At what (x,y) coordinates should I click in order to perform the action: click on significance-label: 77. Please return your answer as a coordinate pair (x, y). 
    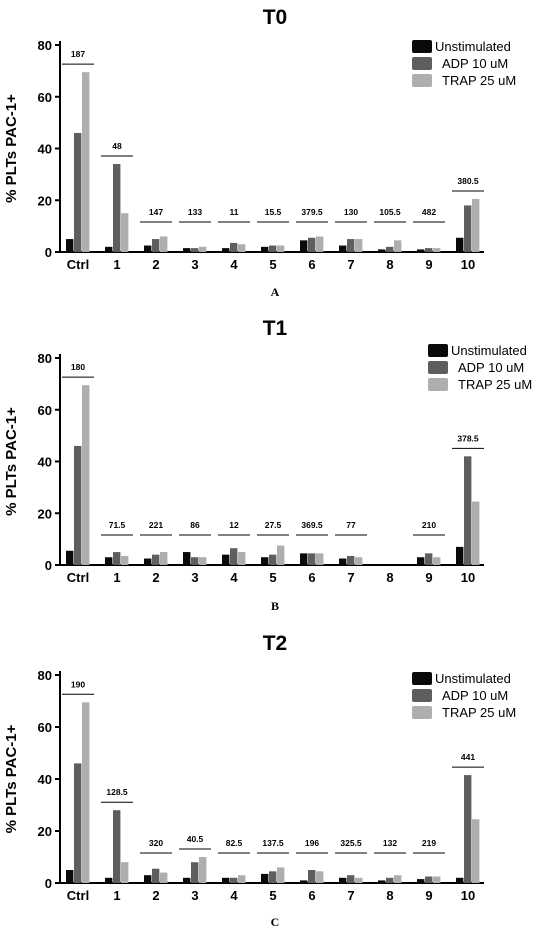
    Looking at the image, I should click on (351, 525).